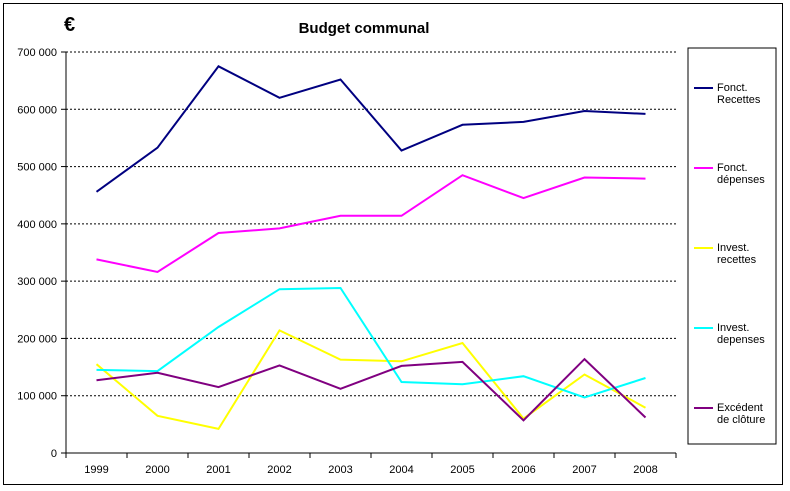 The image size is (790, 491). I want to click on x-tick-label: 2003, so click(340, 470).